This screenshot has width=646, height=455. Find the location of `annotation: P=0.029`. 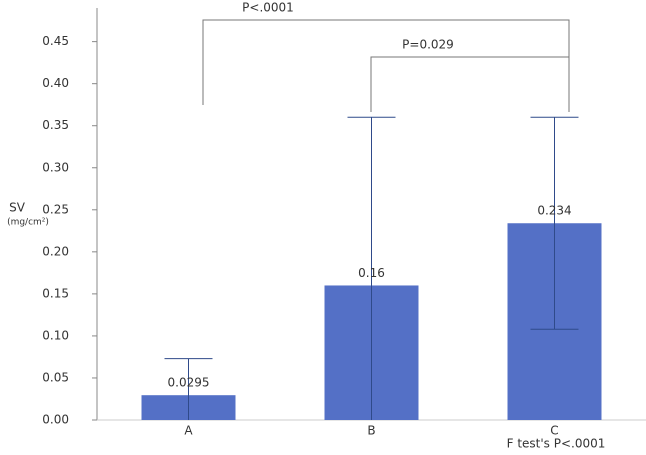

annotation: P=0.029 is located at coordinates (428, 45).